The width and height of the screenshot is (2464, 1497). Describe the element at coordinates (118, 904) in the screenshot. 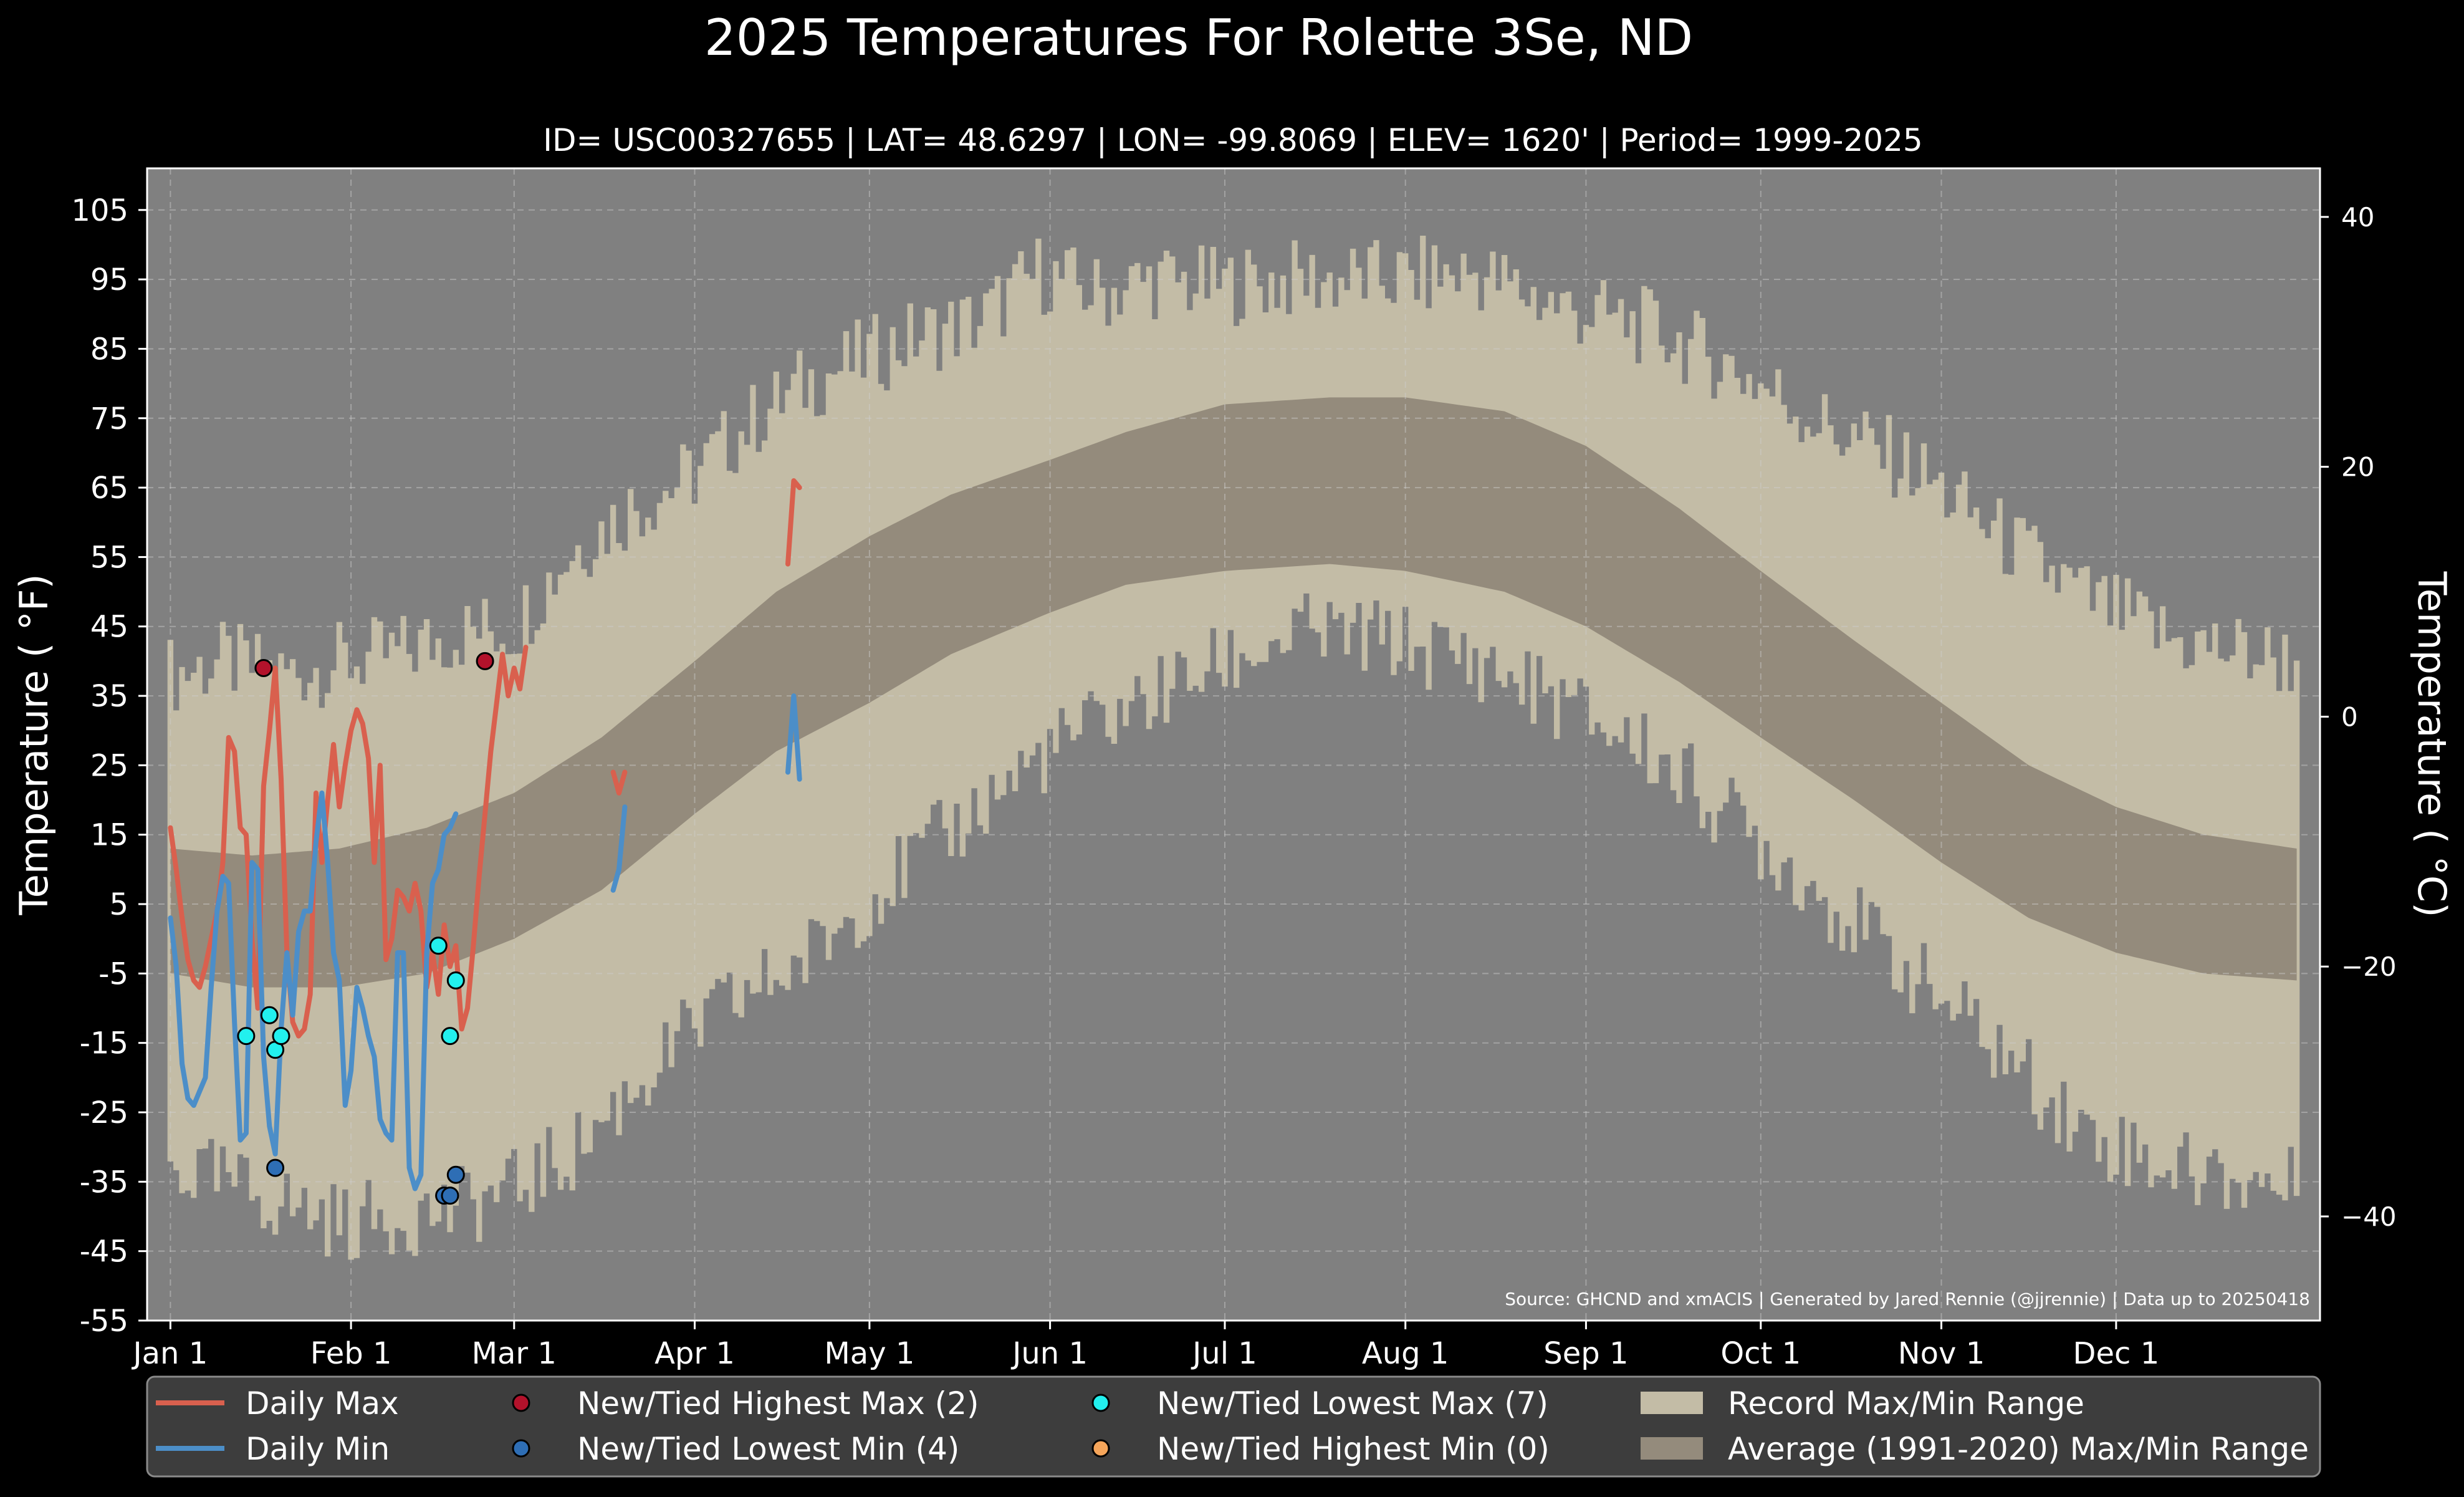

I see `y-tick-label: 5` at that location.